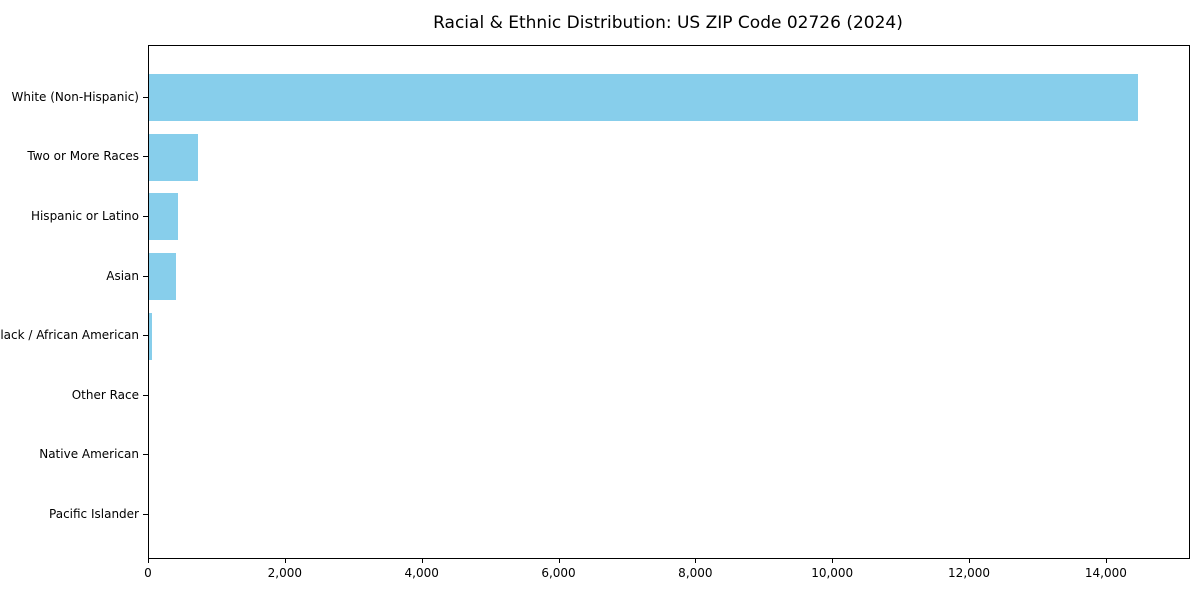 Image resolution: width=1200 pixels, height=600 pixels. What do you see at coordinates (89, 454) in the screenshot?
I see `y-tick-label: Native American` at bounding box center [89, 454].